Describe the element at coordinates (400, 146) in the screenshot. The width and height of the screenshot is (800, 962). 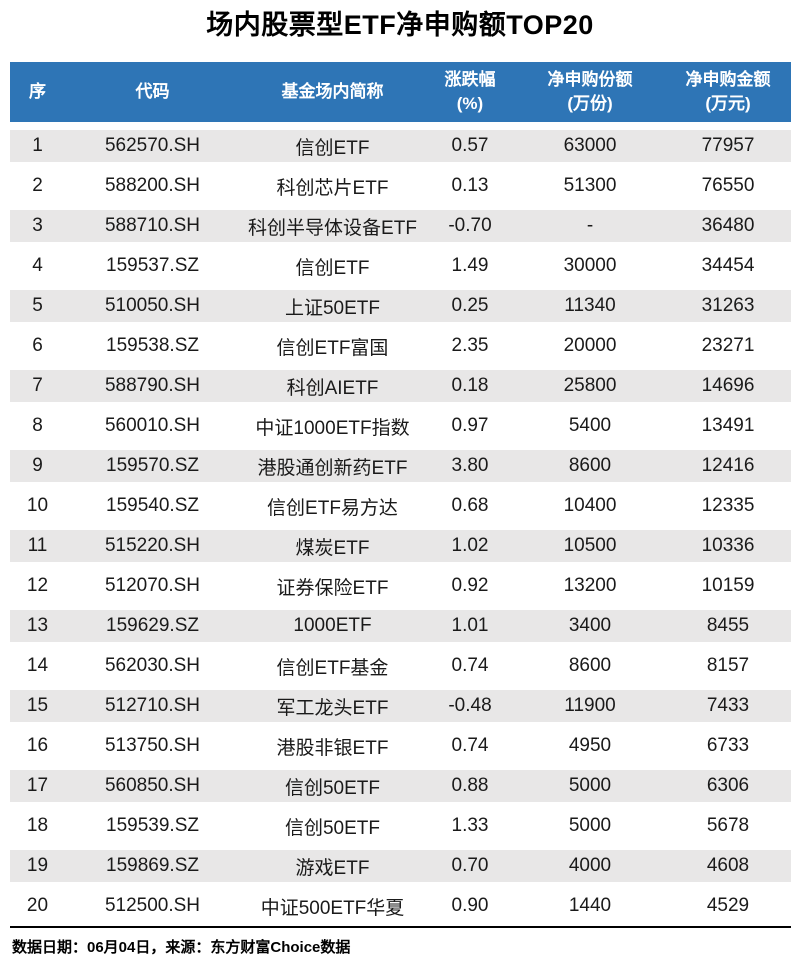
I see `table-row: 1 562570.SH 信创ETF 0.57 63000 77957` at that location.